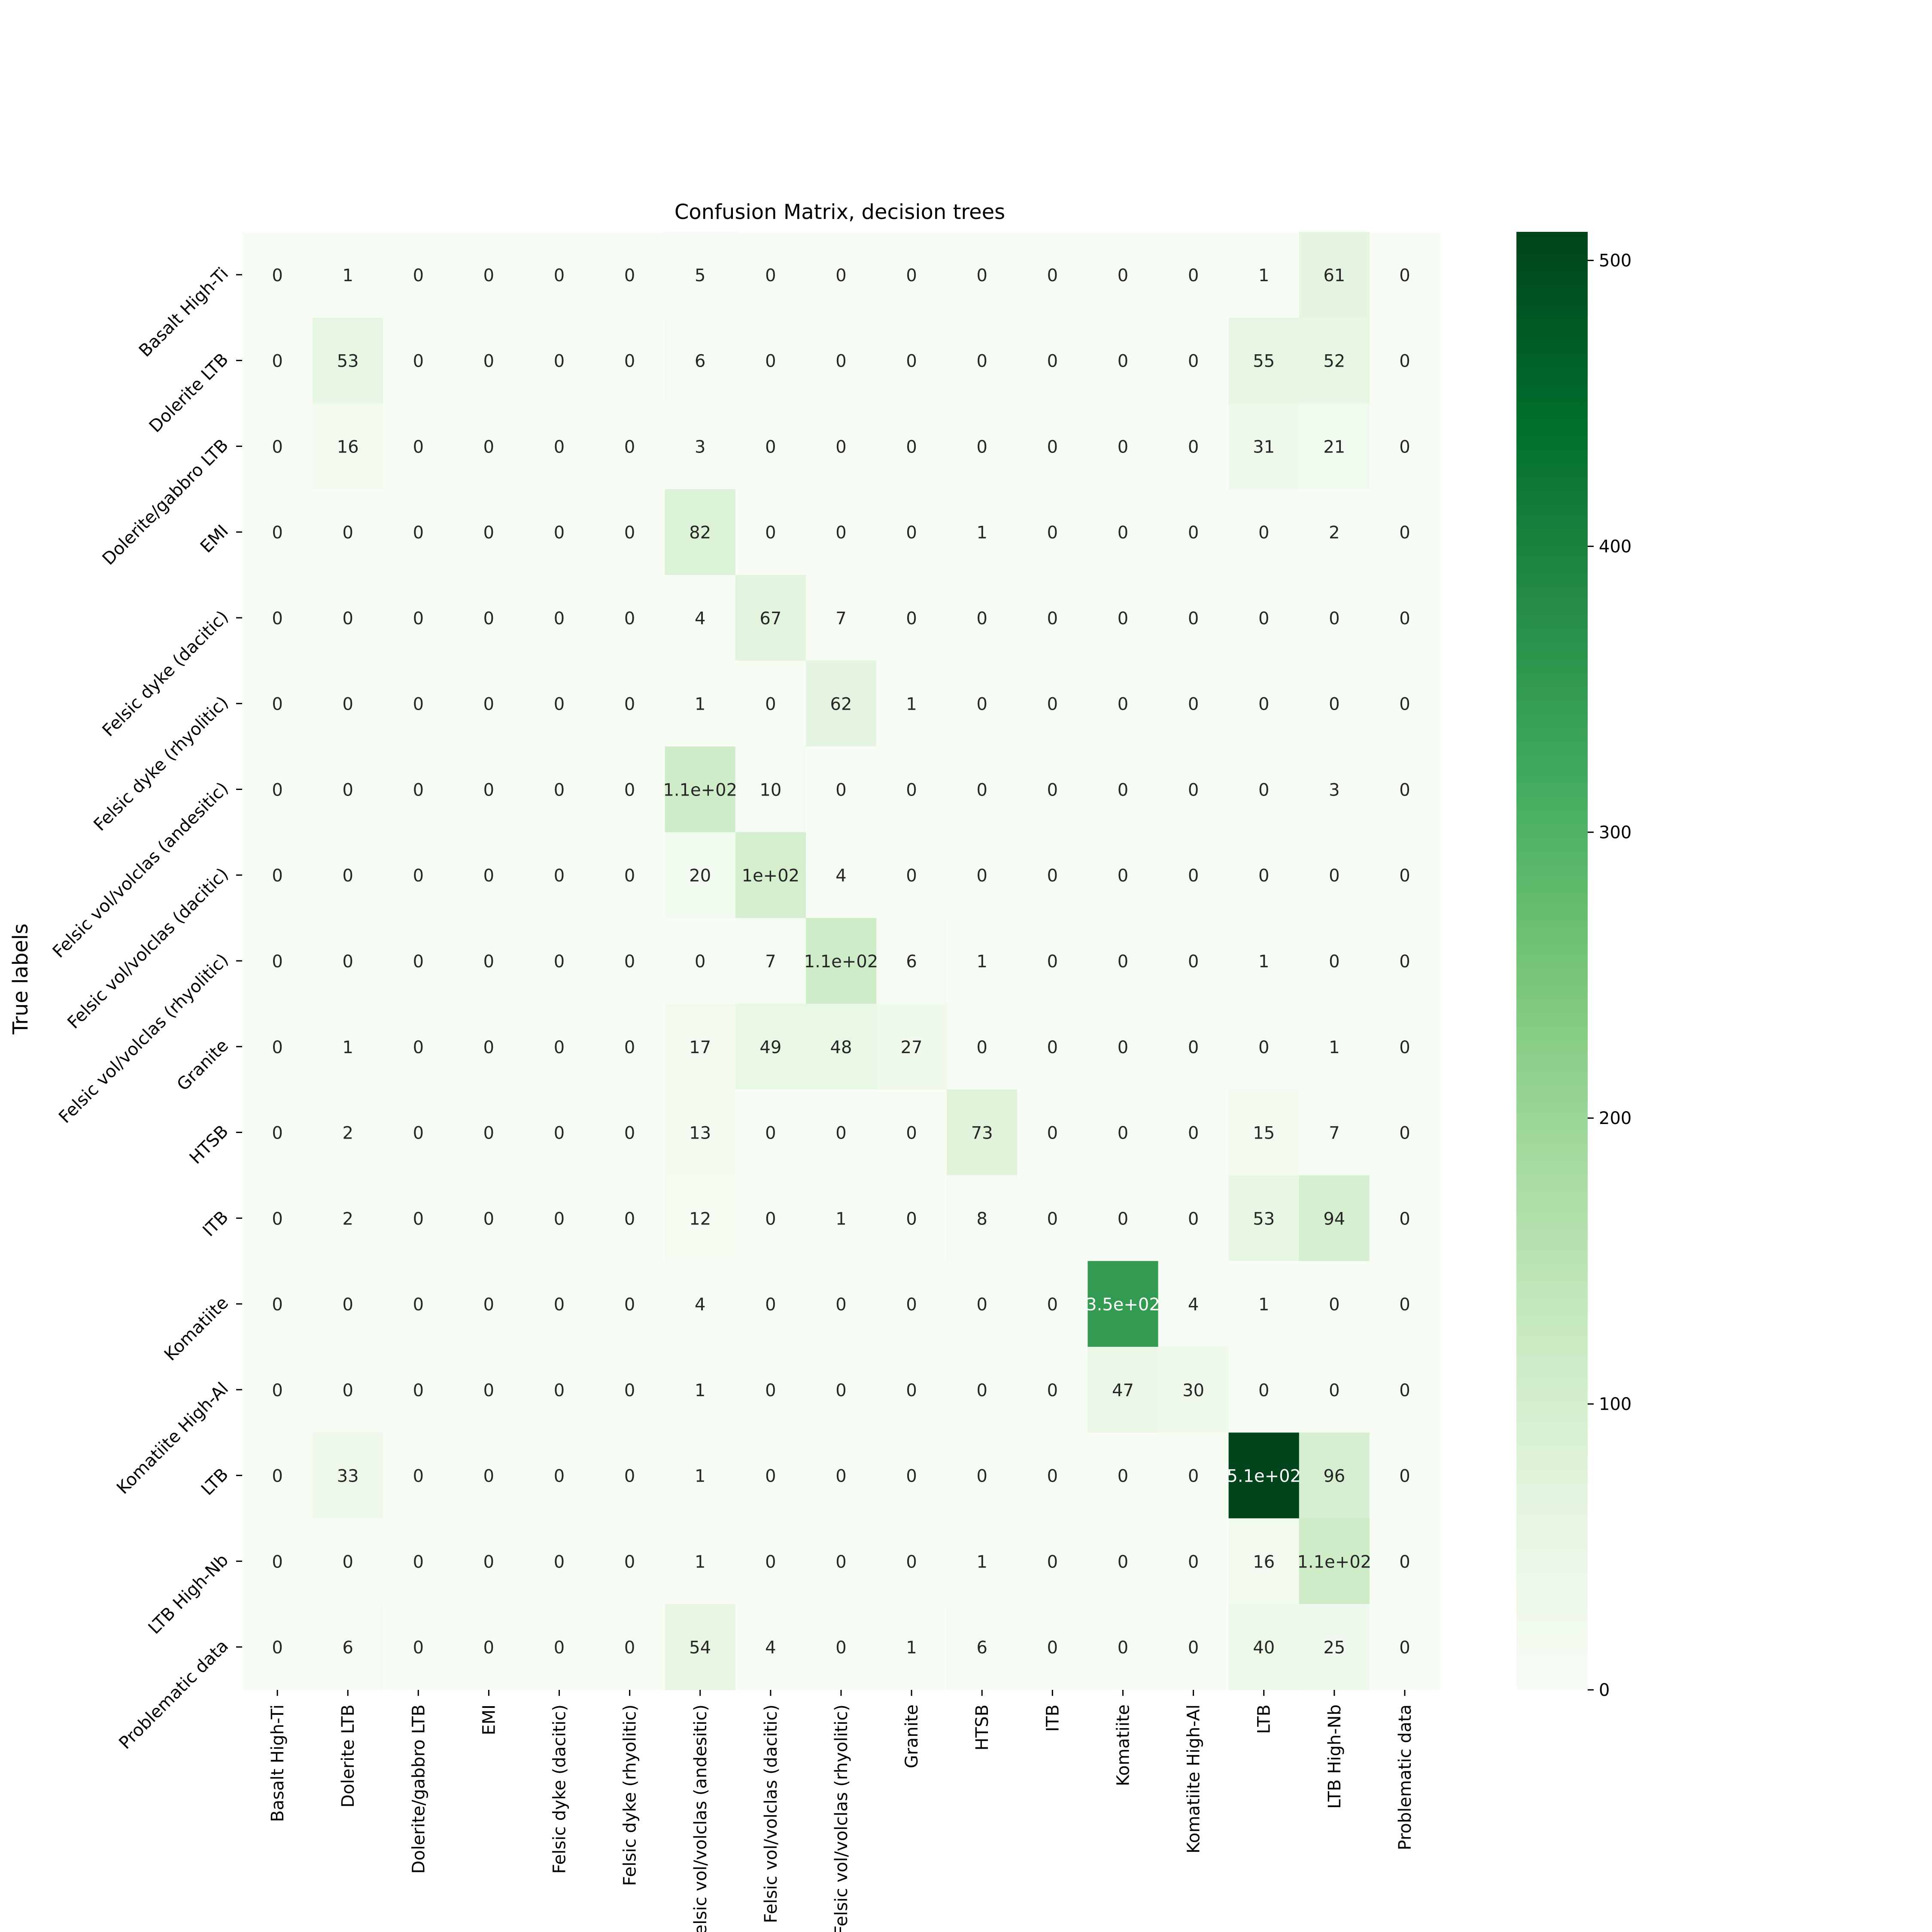 The image size is (1932, 1932). Describe the element at coordinates (701, 1818) in the screenshot. I see `x-tick-label: Felsic vol/volclas (andesitic)` at that location.